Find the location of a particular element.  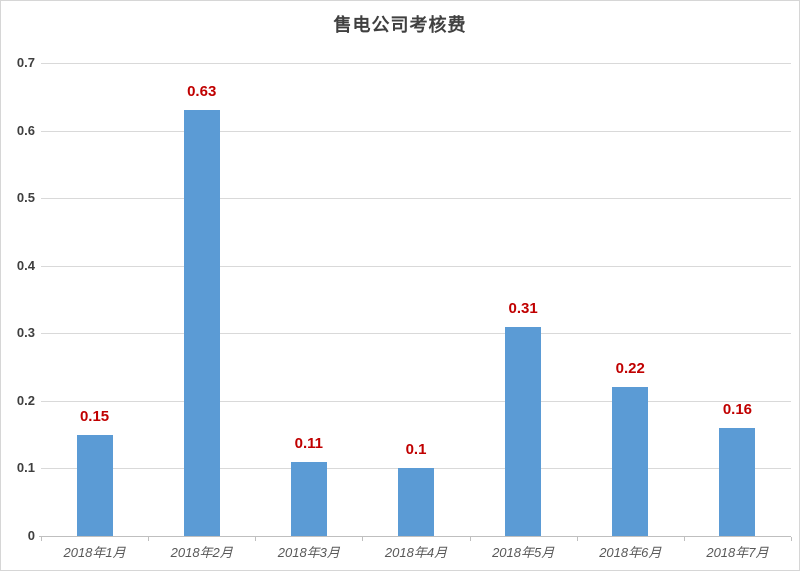

x-axis-label: 2018年1月 is located at coordinates (94, 552).